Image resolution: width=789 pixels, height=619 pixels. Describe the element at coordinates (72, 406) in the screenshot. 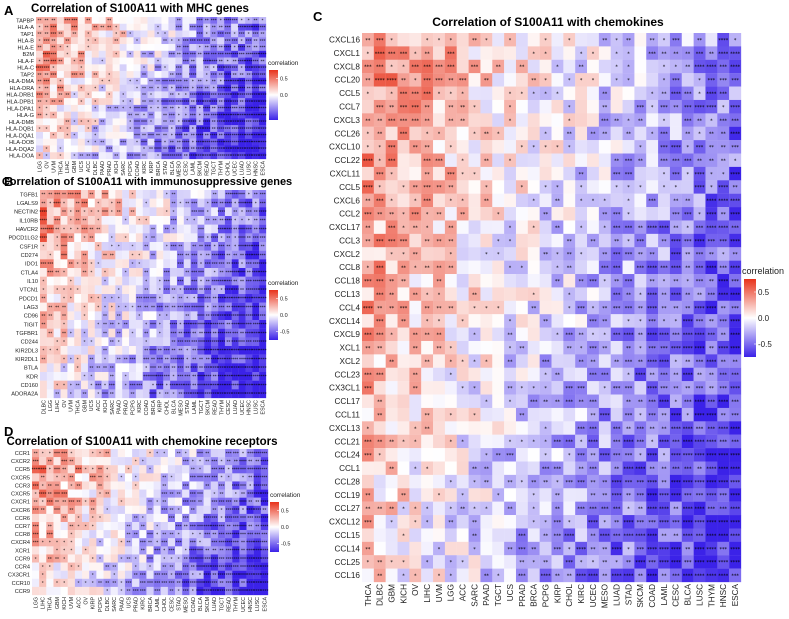

I see `column-label: UVM` at that location.